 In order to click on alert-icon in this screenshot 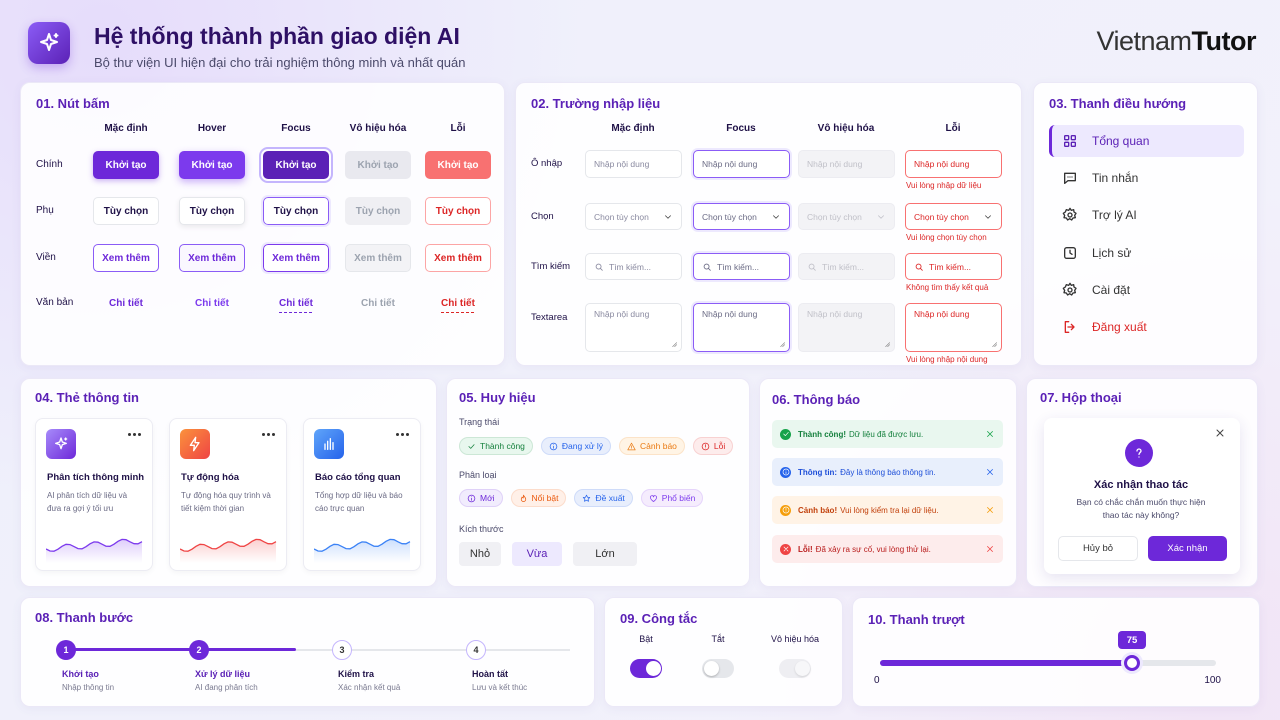, I will do `click(785, 434)`.